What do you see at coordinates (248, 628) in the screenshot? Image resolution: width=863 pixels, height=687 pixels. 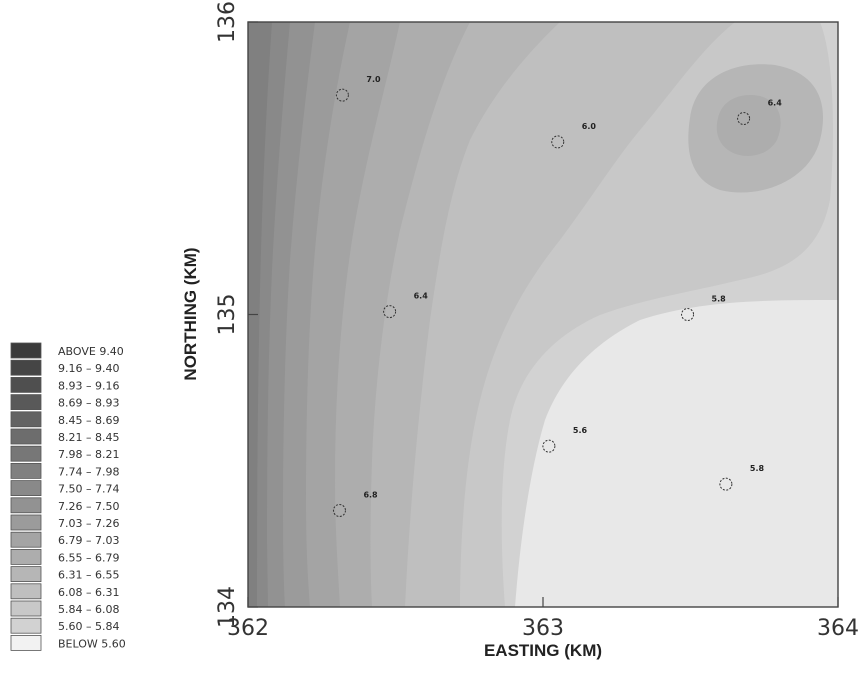 I see `x-tick-label-362: 362` at bounding box center [248, 628].